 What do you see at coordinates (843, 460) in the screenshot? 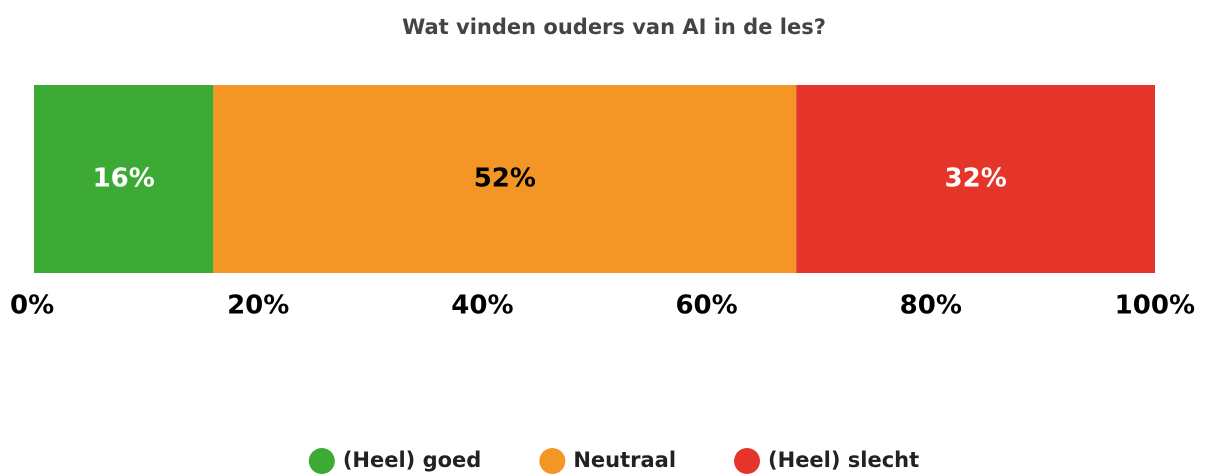
I see `legend-label: (Heel) slecht` at bounding box center [843, 460].